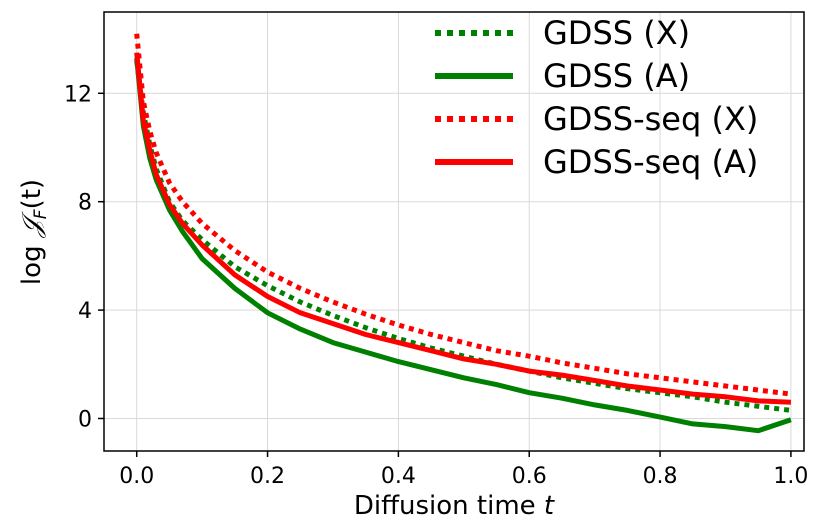 Image resolution: width=831 pixels, height=530 pixels. Describe the element at coordinates (650, 119) in the screenshot. I see `legend-label-gdss-seq-x: GDSS-seq (X)` at that location.